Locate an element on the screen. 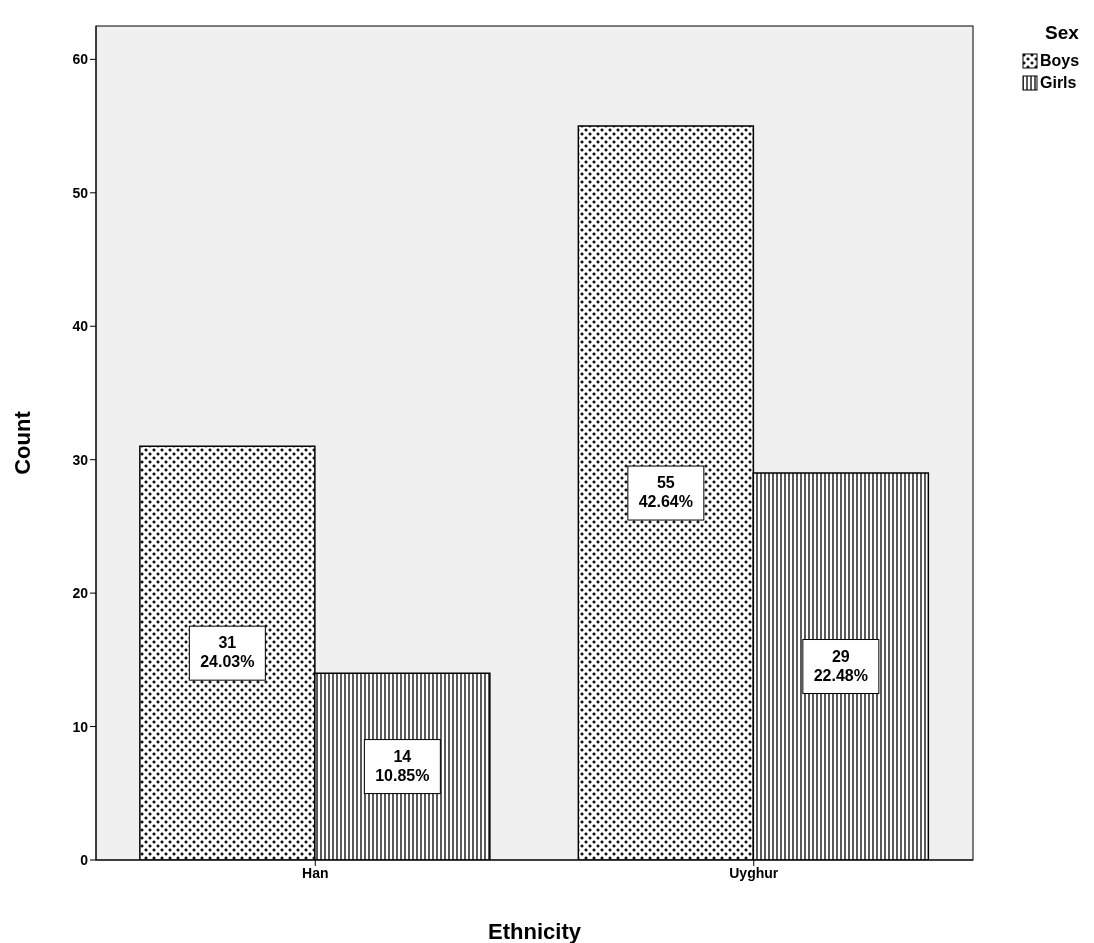 This screenshot has width=1094, height=943. y-axis-title: Count is located at coordinates (22, 442).